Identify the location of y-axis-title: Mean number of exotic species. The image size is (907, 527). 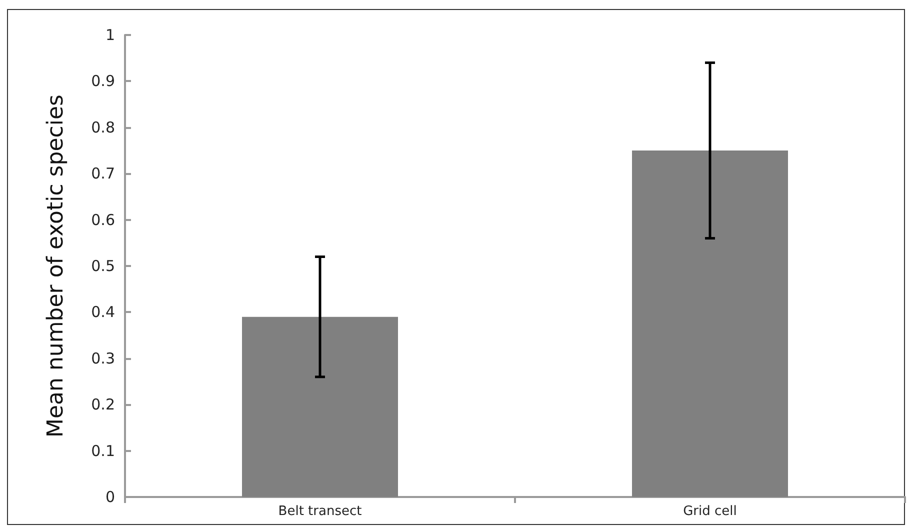
(56, 266).